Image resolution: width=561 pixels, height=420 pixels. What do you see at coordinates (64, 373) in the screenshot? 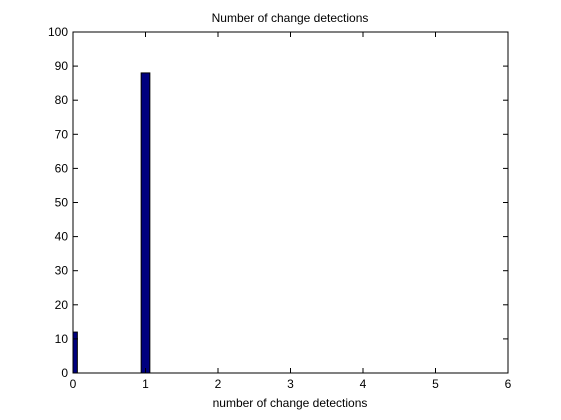
I see `y-tick-label: 0` at bounding box center [64, 373].